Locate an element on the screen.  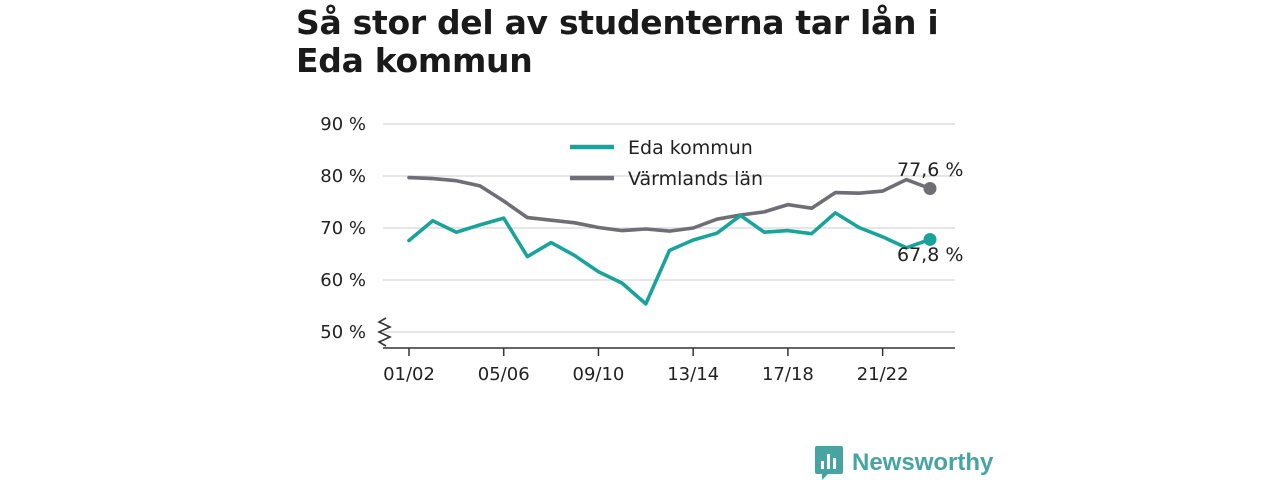
series-lines is located at coordinates (672, 240).